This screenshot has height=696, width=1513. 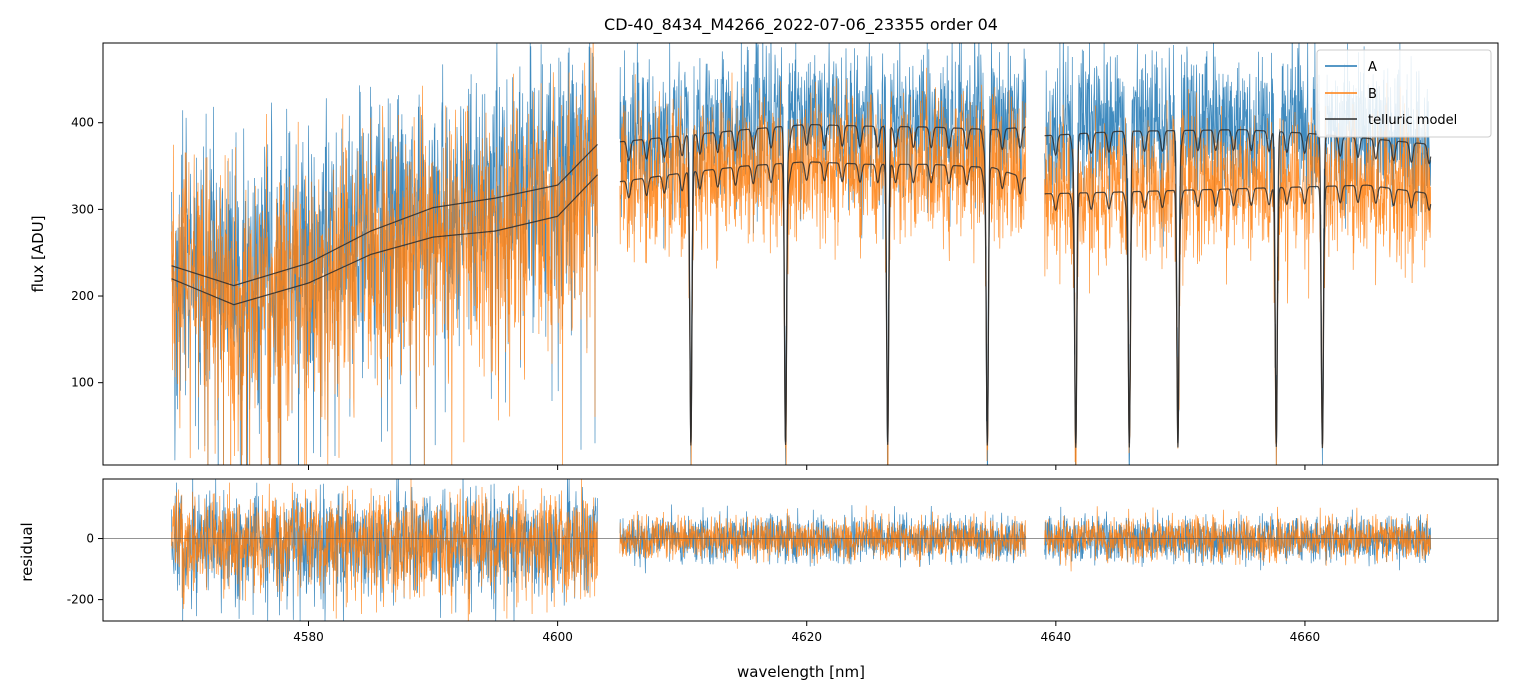 What do you see at coordinates (80, 600) in the screenshot?
I see `bottom-ytick-label: -200` at bounding box center [80, 600].